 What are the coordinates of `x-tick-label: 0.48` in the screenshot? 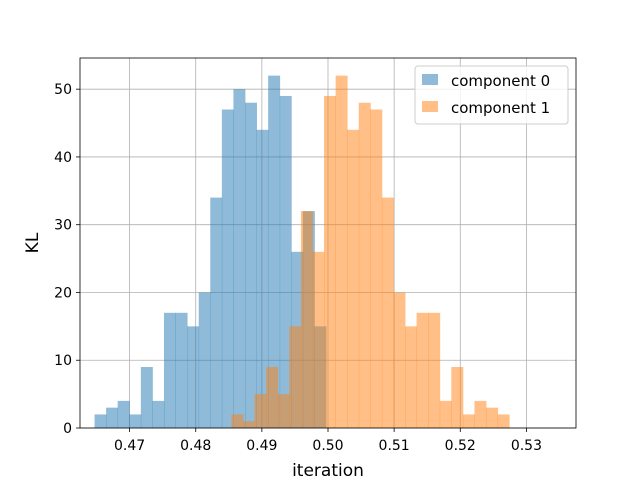 It's located at (195, 446).